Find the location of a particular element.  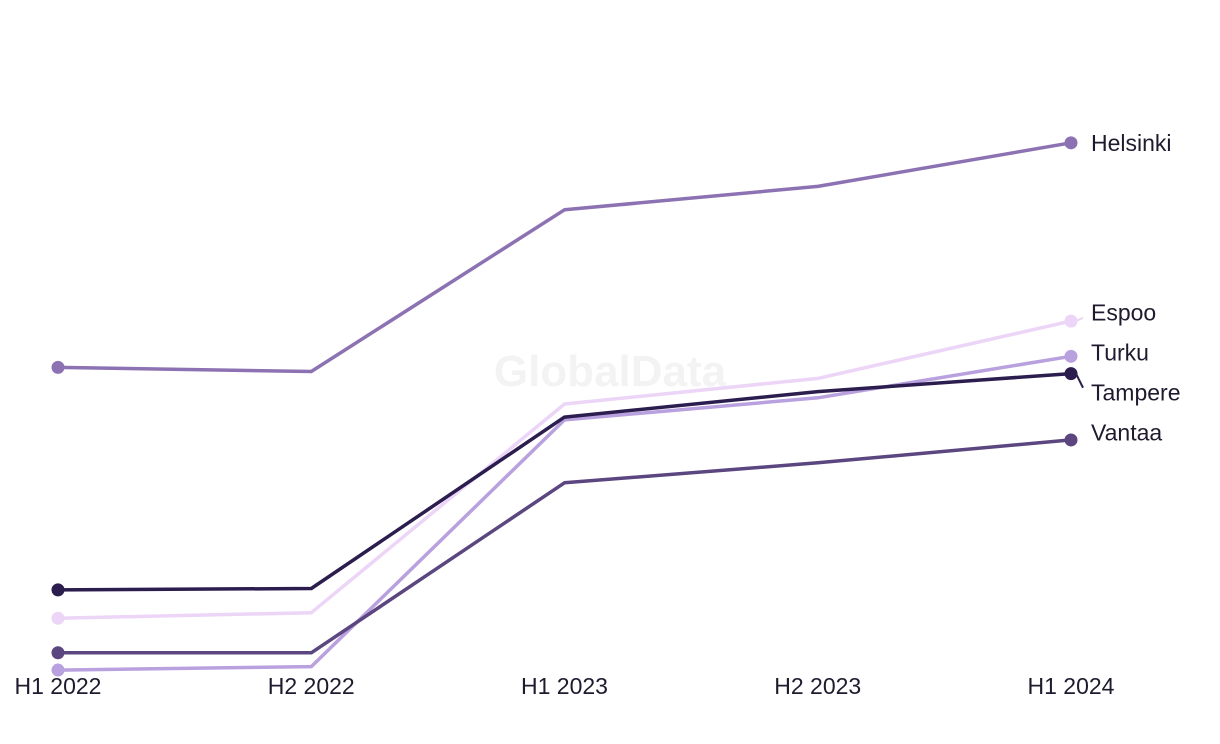

series-label-turku: Turku is located at coordinates (1120, 353).